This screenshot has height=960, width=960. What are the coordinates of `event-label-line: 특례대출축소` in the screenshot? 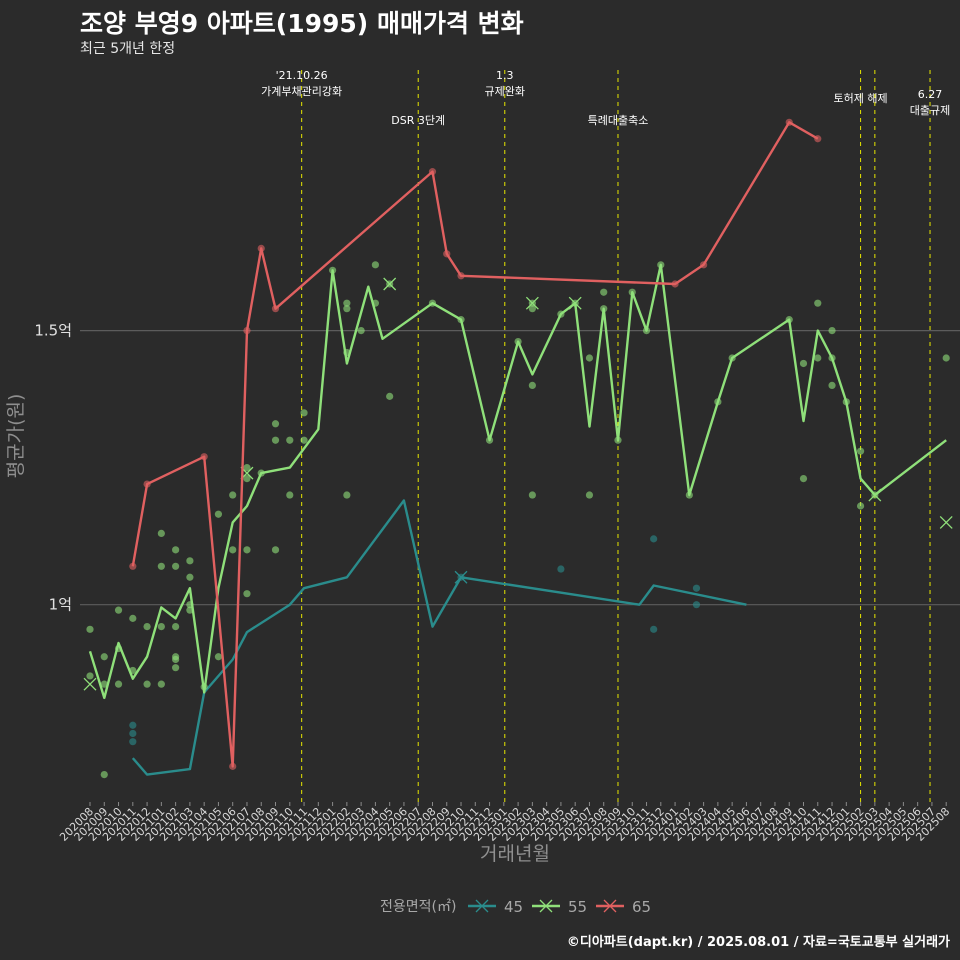 It's located at (618, 120).